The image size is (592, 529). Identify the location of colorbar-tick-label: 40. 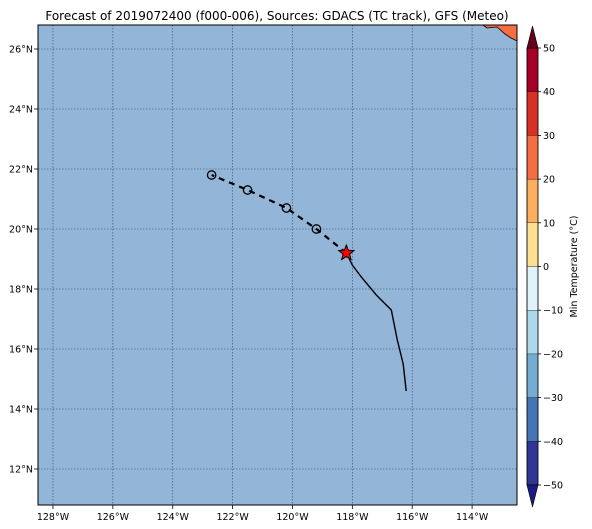
(549, 92).